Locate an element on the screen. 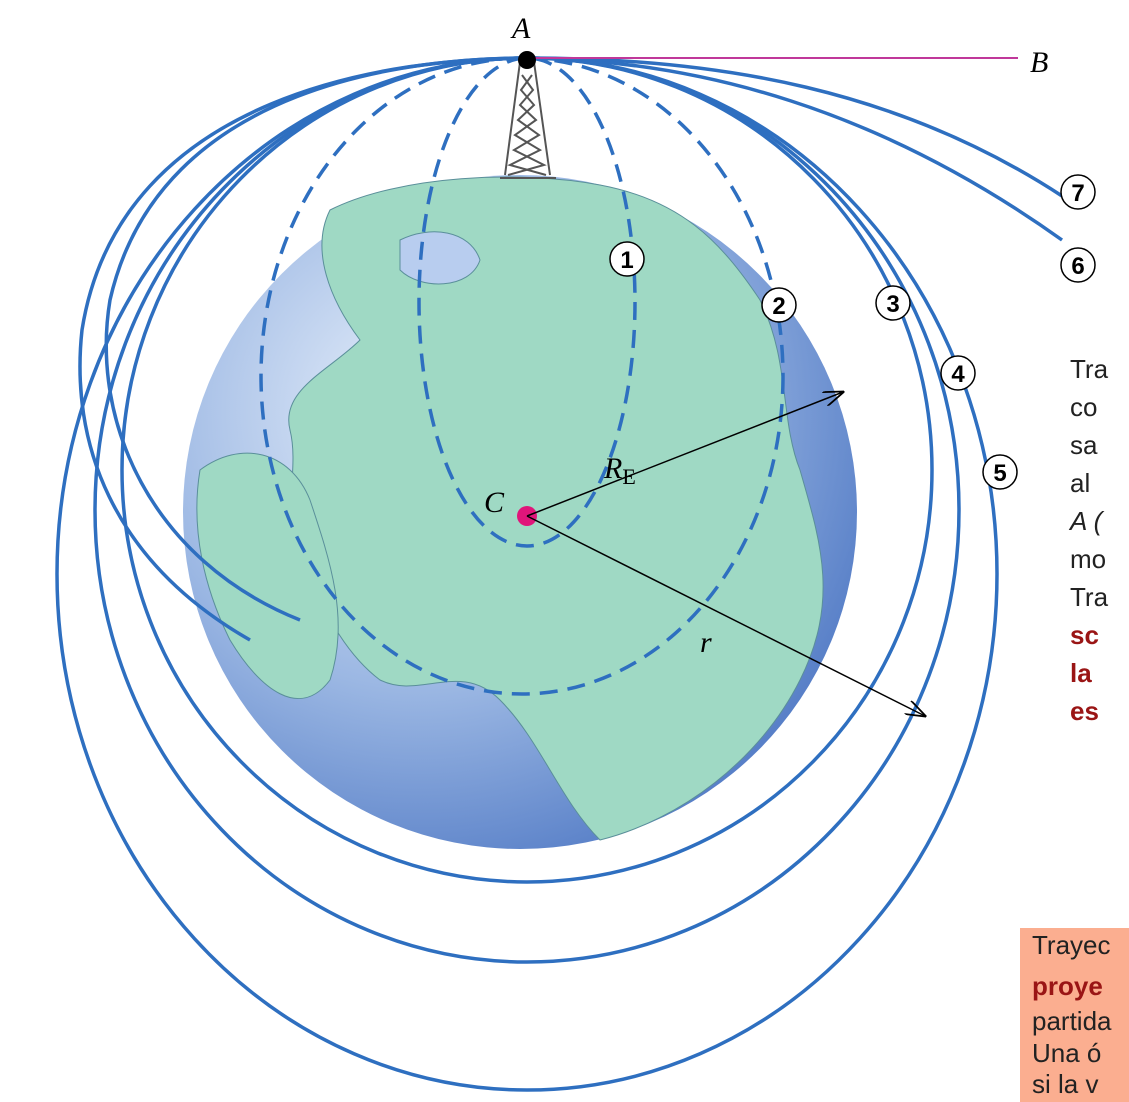  side-line: co is located at coordinates (1083, 407).